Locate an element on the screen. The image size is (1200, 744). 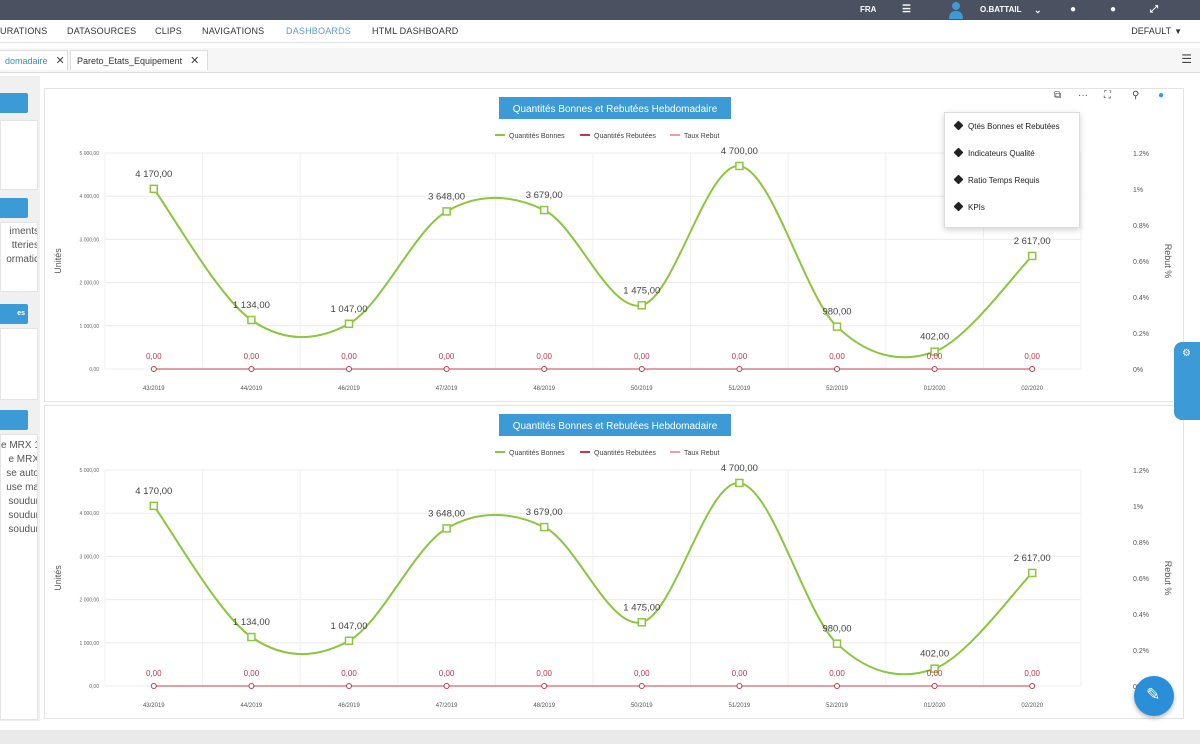
y2-axis-title: Rebut % is located at coordinates (1168, 261).